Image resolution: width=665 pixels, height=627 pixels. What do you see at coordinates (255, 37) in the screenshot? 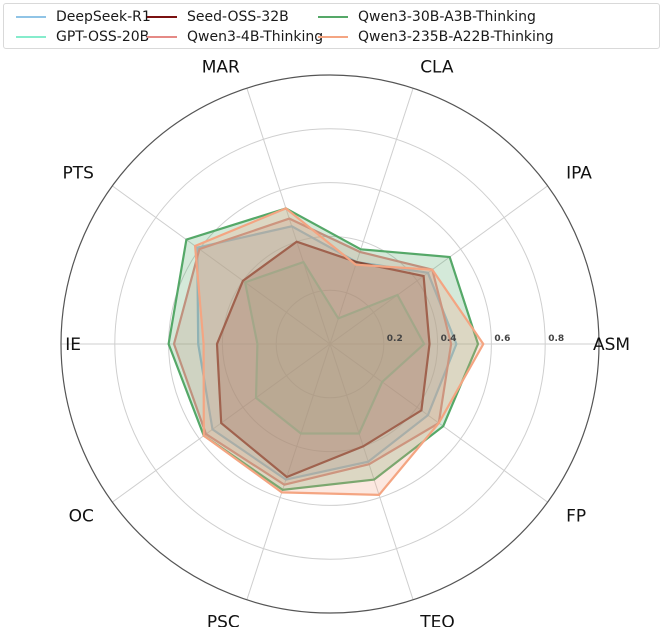
I see `legend-label: Qwen3-4B-Thinking` at bounding box center [255, 37].